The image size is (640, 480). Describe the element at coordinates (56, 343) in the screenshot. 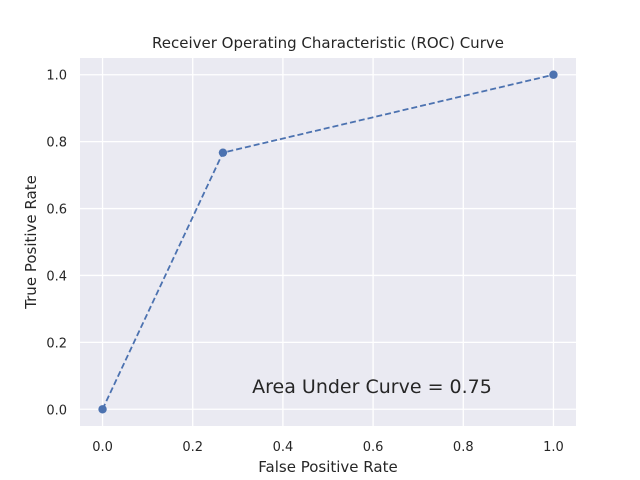

I see `y-tick-label: 0.2` at that location.